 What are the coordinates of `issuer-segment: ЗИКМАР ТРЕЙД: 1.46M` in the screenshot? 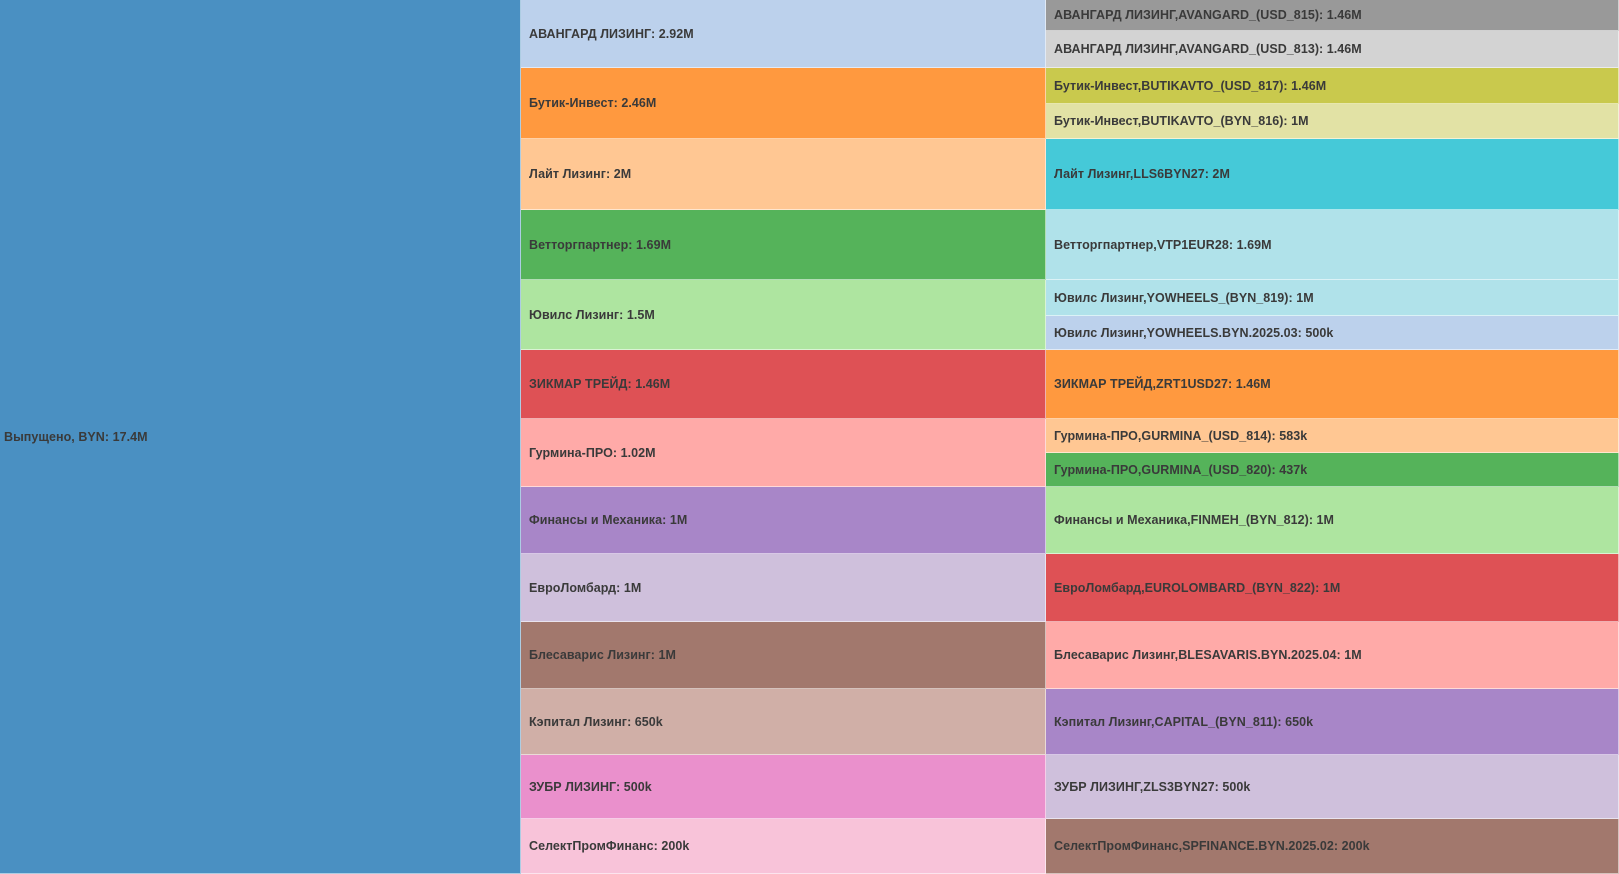 It's located at (783, 384).